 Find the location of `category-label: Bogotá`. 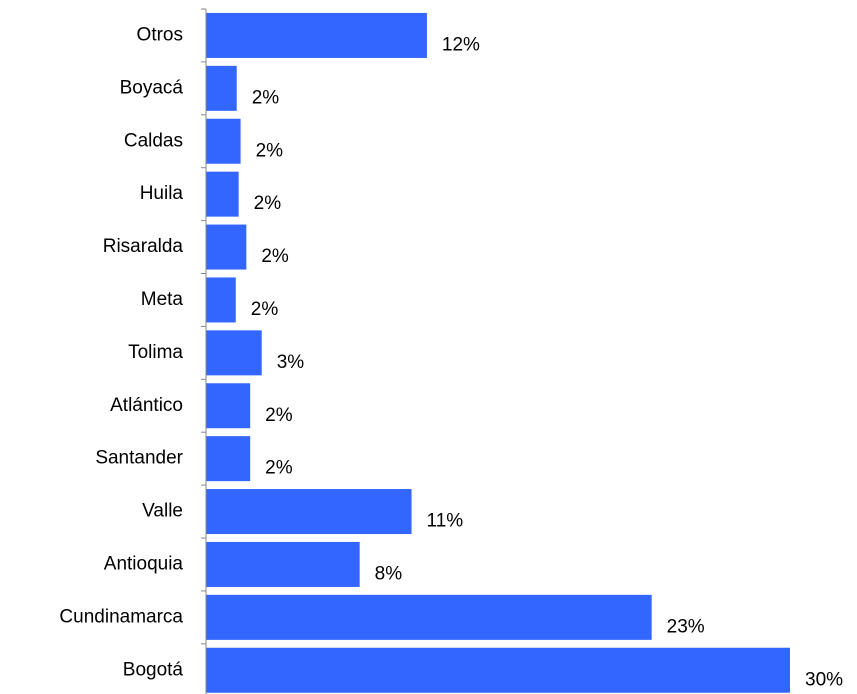

category-label: Bogotá is located at coordinates (153, 669).